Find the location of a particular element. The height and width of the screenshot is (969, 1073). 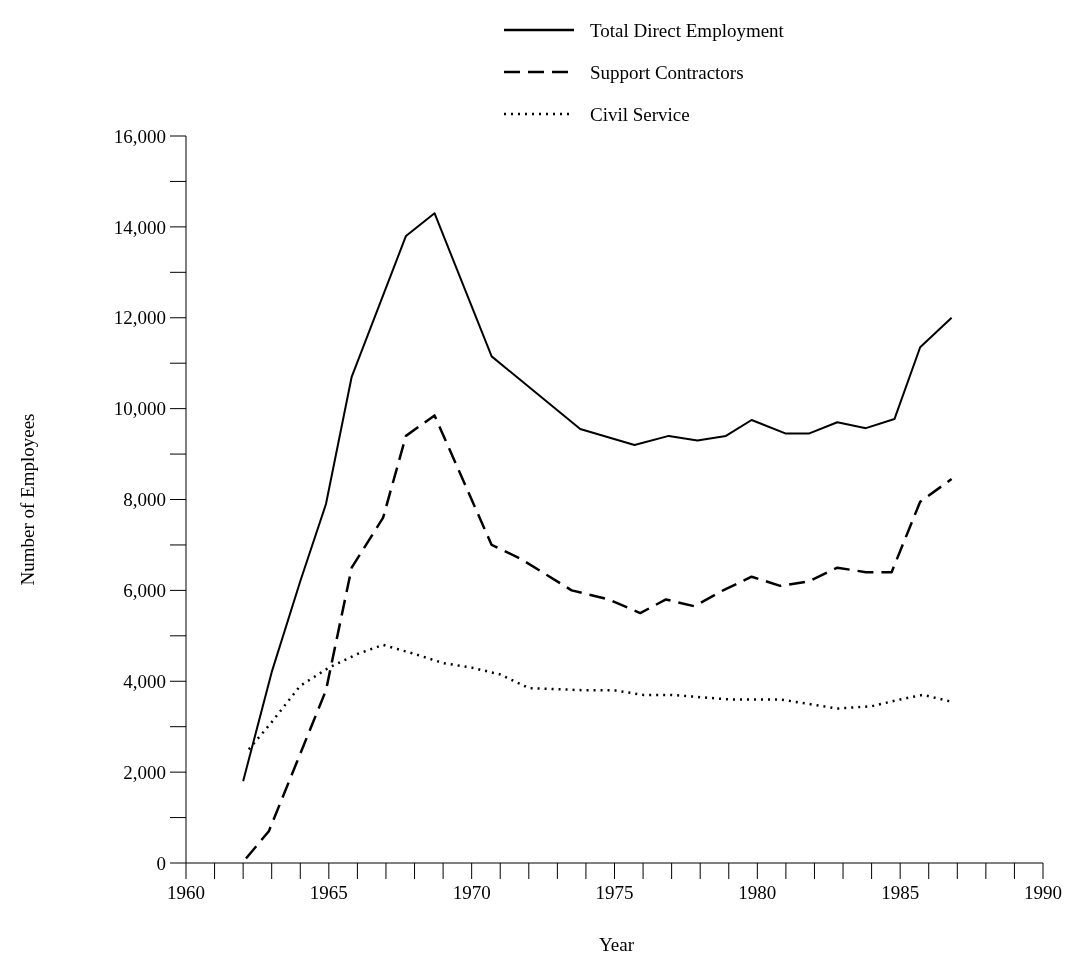

legend-label: Civil Service is located at coordinates (640, 114).